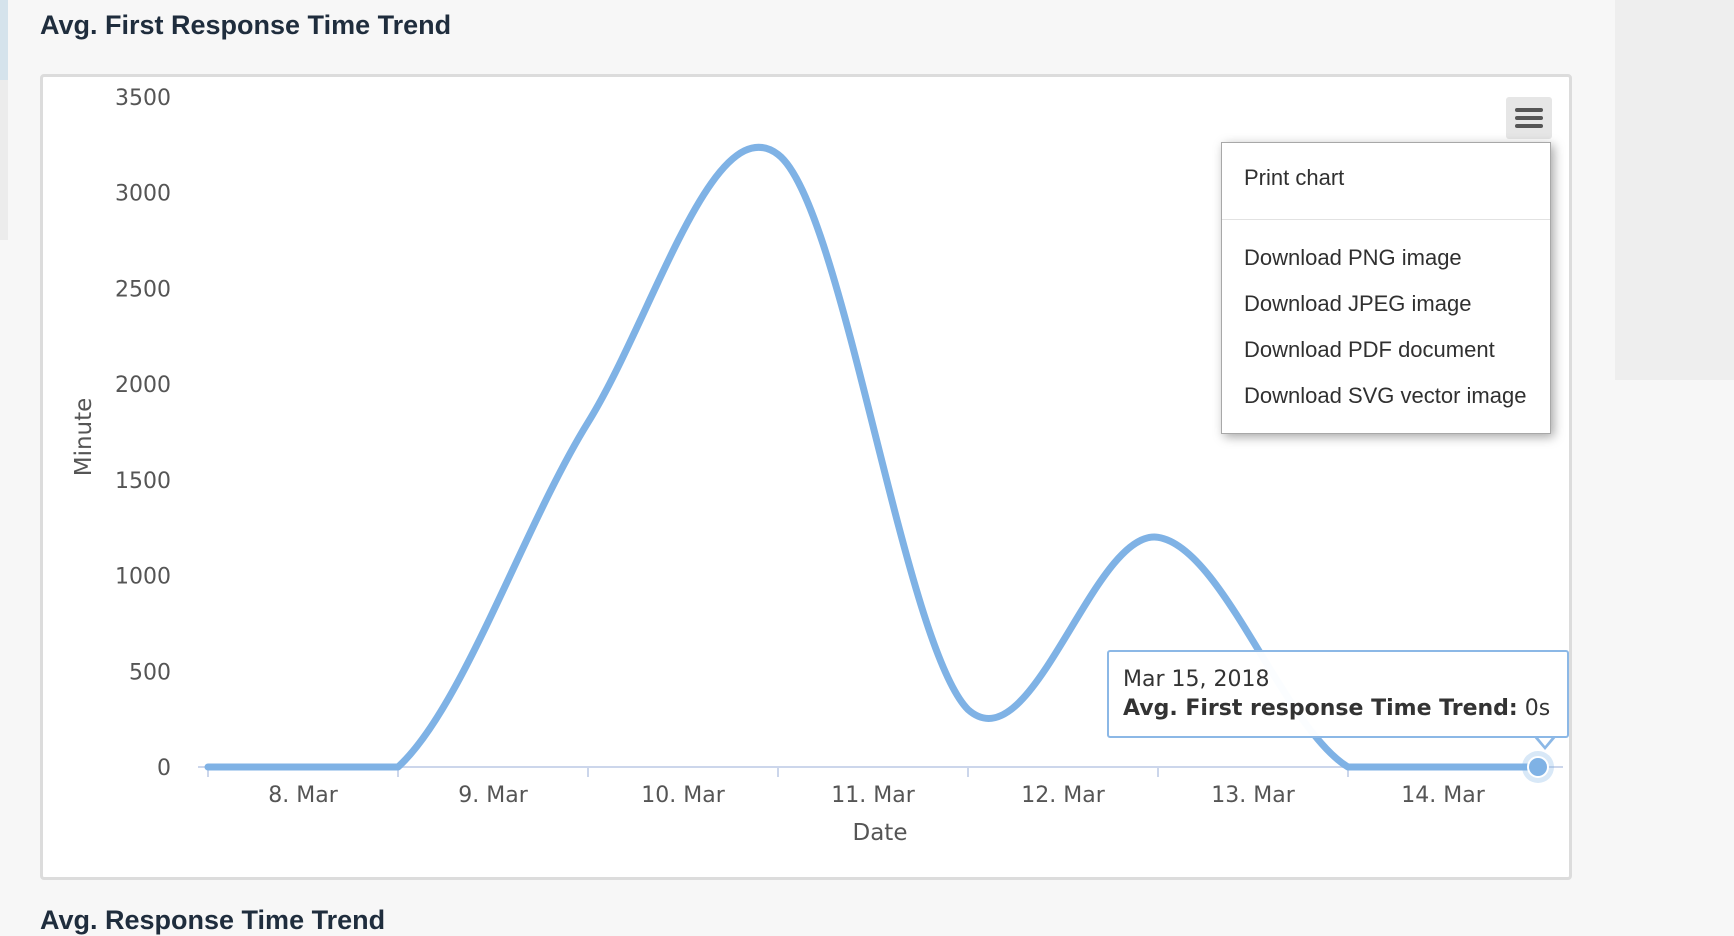  What do you see at coordinates (683, 795) in the screenshot?
I see `x-tick-label: 10. Mar` at bounding box center [683, 795].